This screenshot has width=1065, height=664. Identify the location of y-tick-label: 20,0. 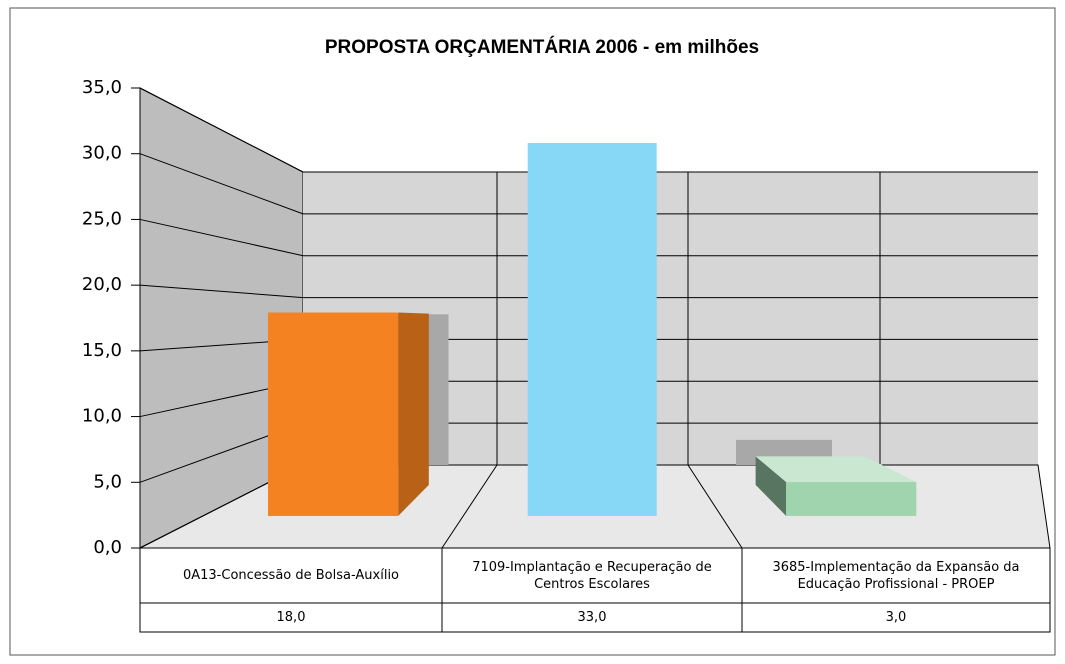
(102, 284).